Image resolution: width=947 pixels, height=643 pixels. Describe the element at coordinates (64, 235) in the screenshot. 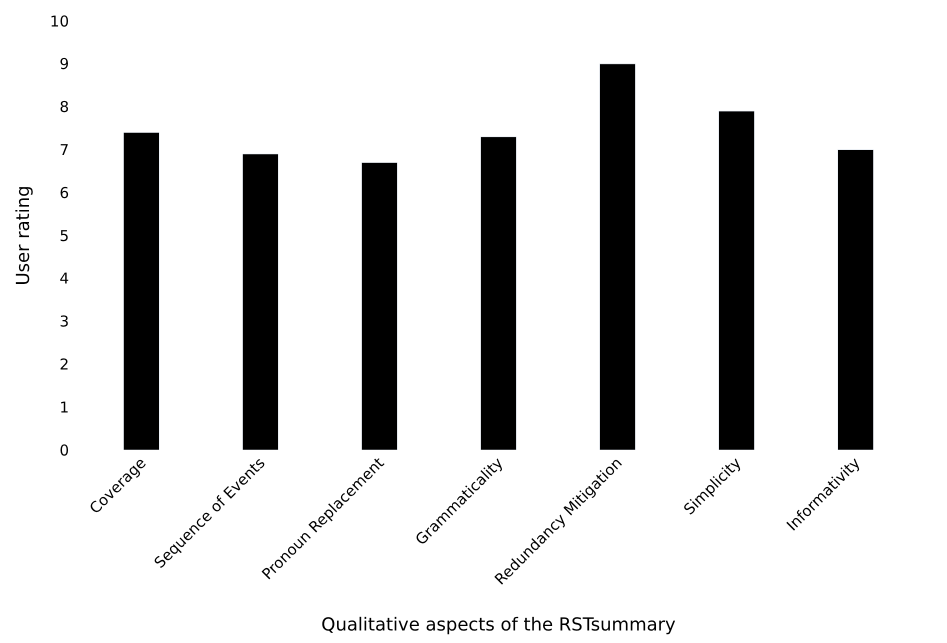

I see `y-tick-label: 5` at that location.